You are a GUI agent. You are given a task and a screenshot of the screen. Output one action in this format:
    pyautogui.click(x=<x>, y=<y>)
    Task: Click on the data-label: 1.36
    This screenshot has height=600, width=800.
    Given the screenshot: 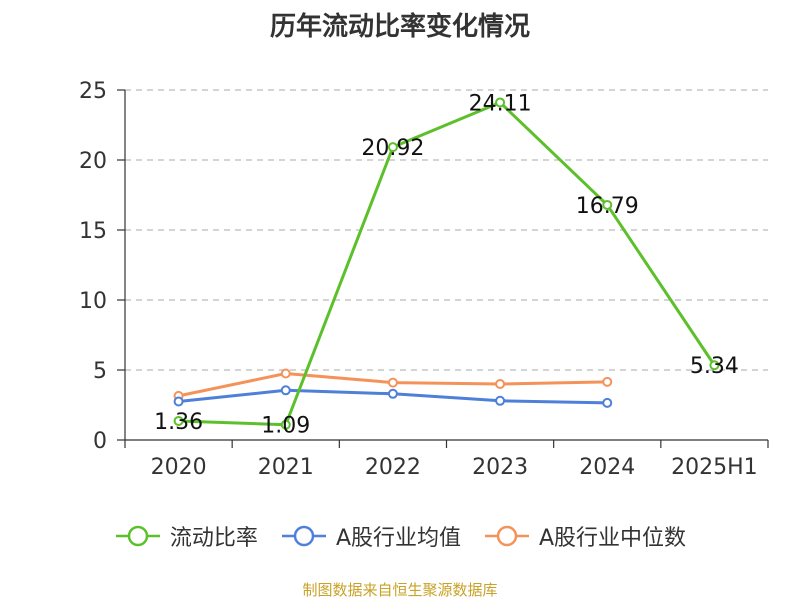 What is the action you would take?
    pyautogui.click(x=178, y=422)
    